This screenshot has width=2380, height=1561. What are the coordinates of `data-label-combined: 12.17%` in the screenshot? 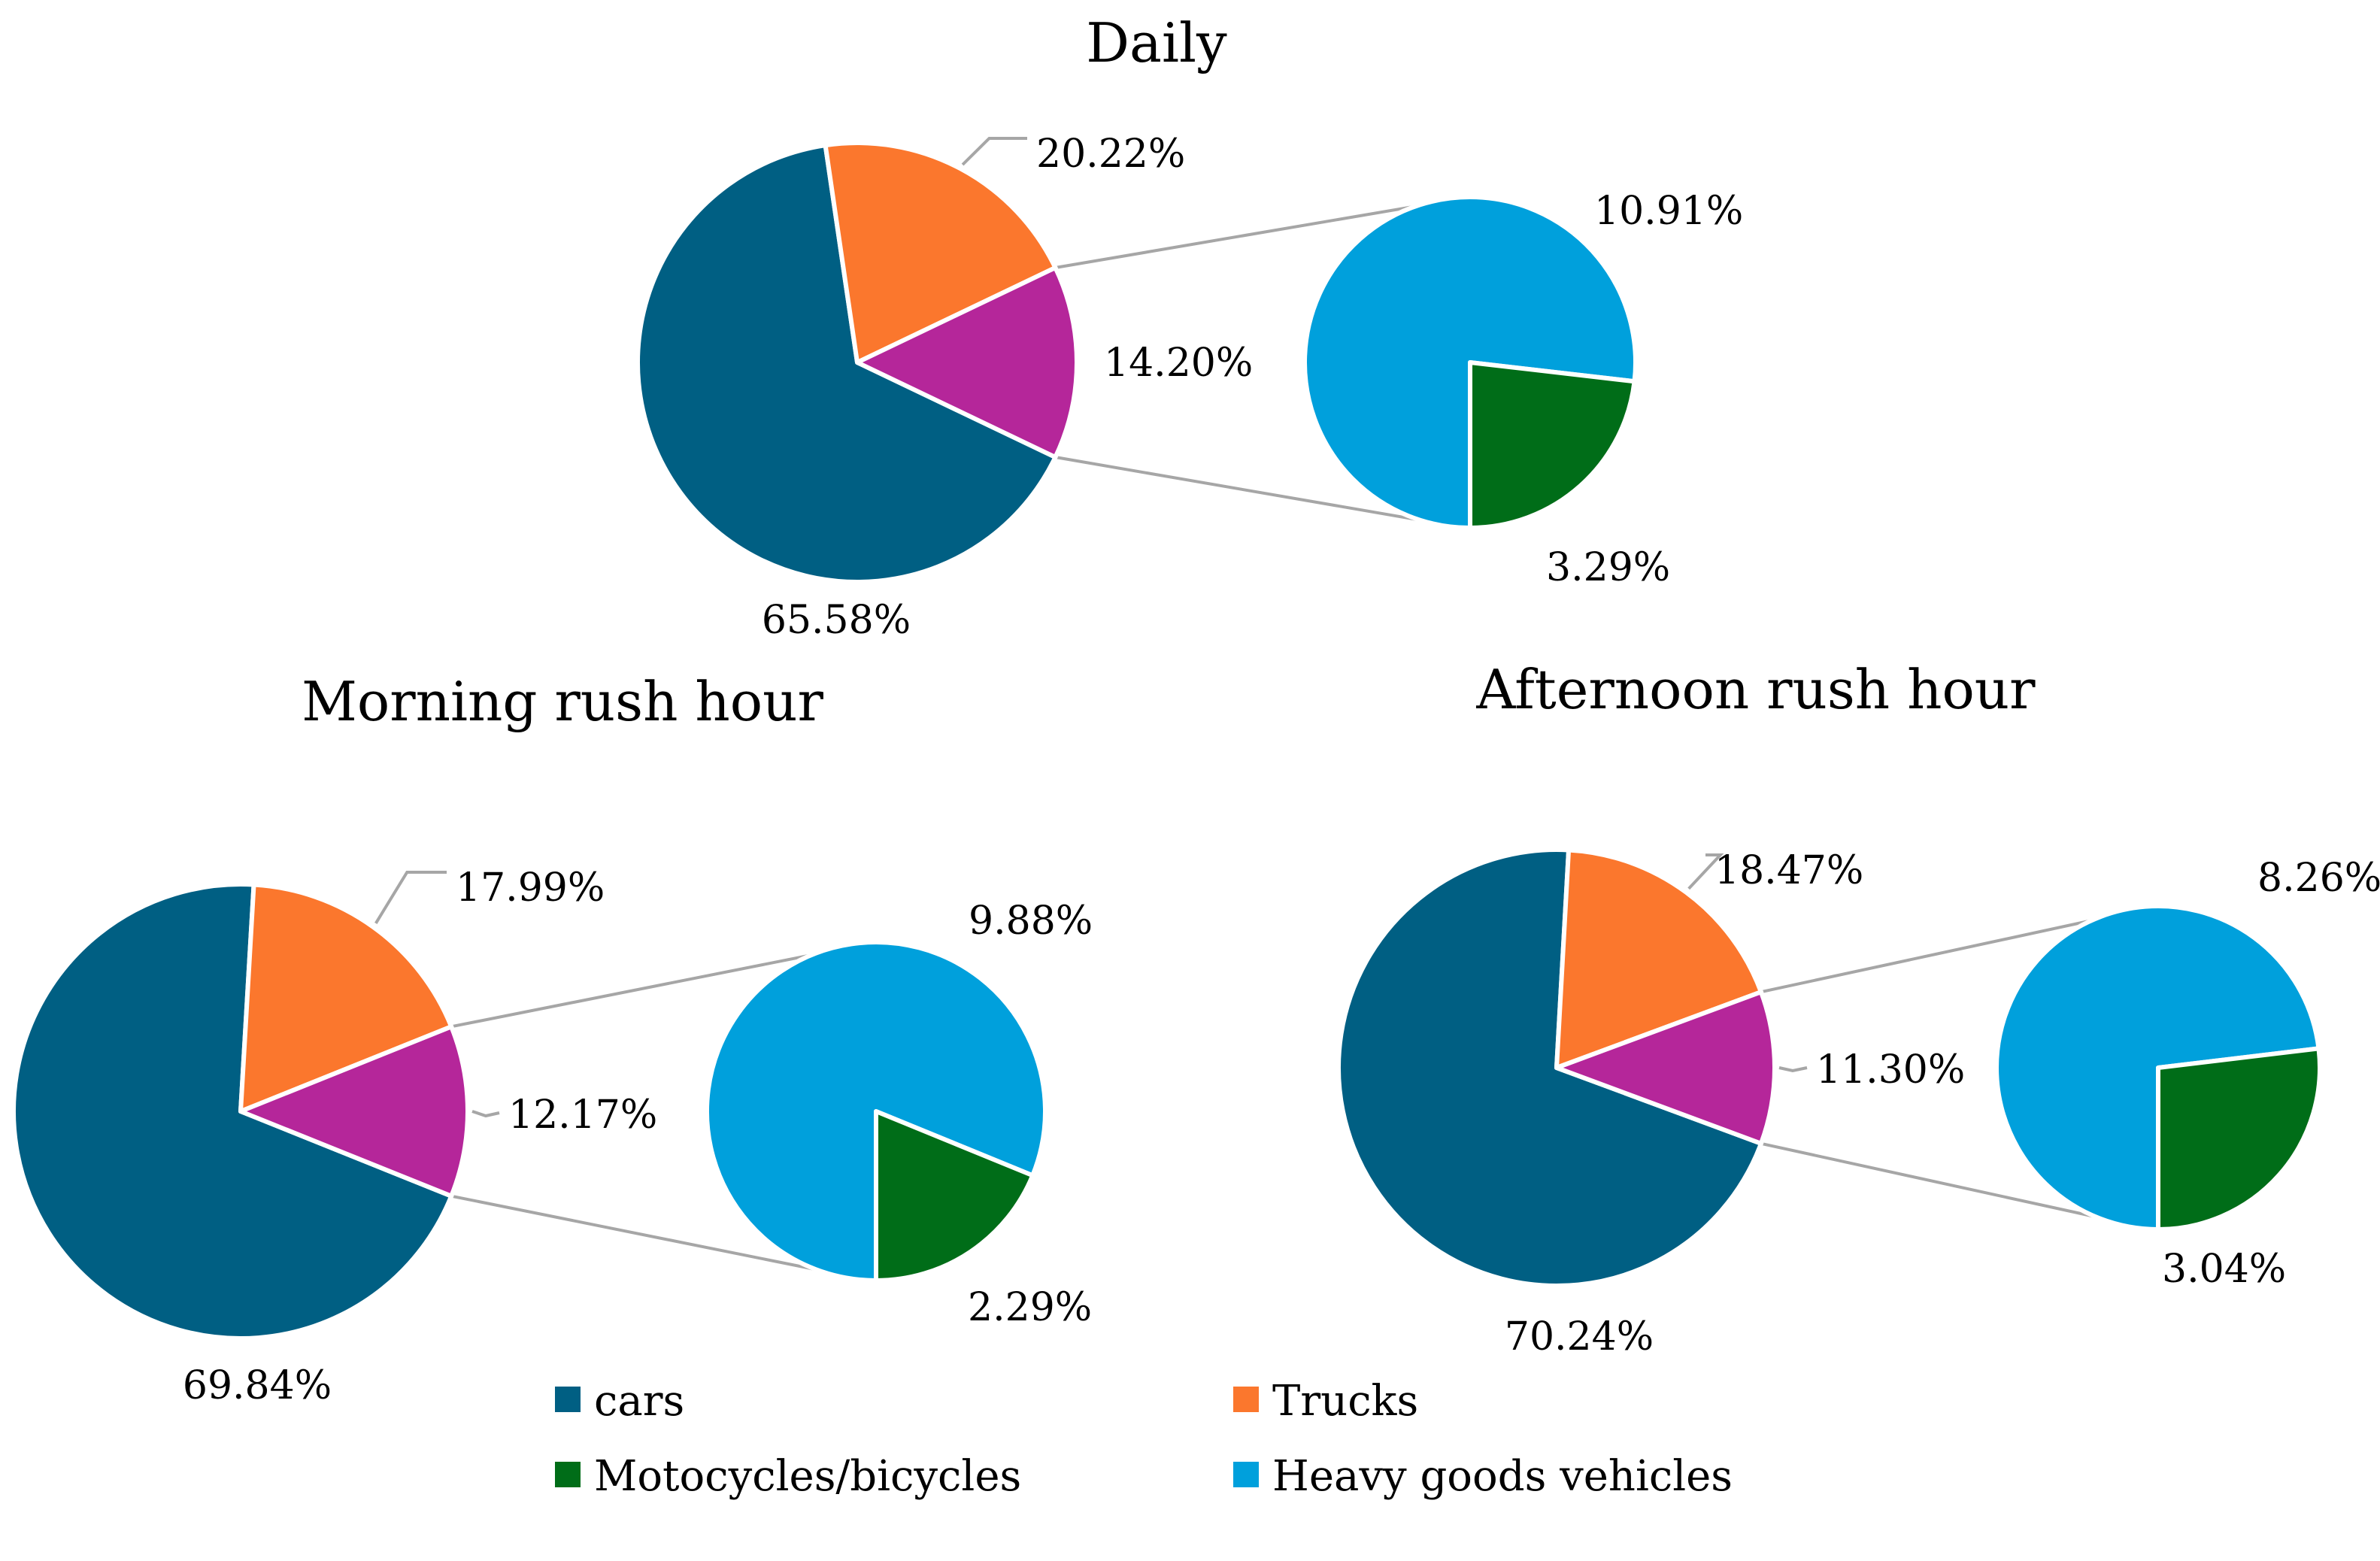 It's located at (582, 1115).